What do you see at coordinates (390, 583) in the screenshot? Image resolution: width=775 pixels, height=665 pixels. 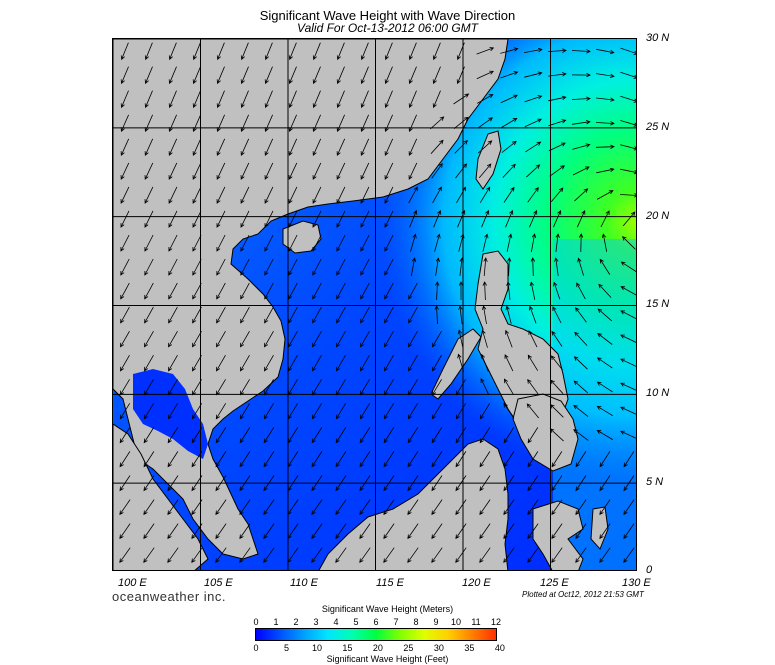 I see `lon-label-115e: 115 E` at bounding box center [390, 583].